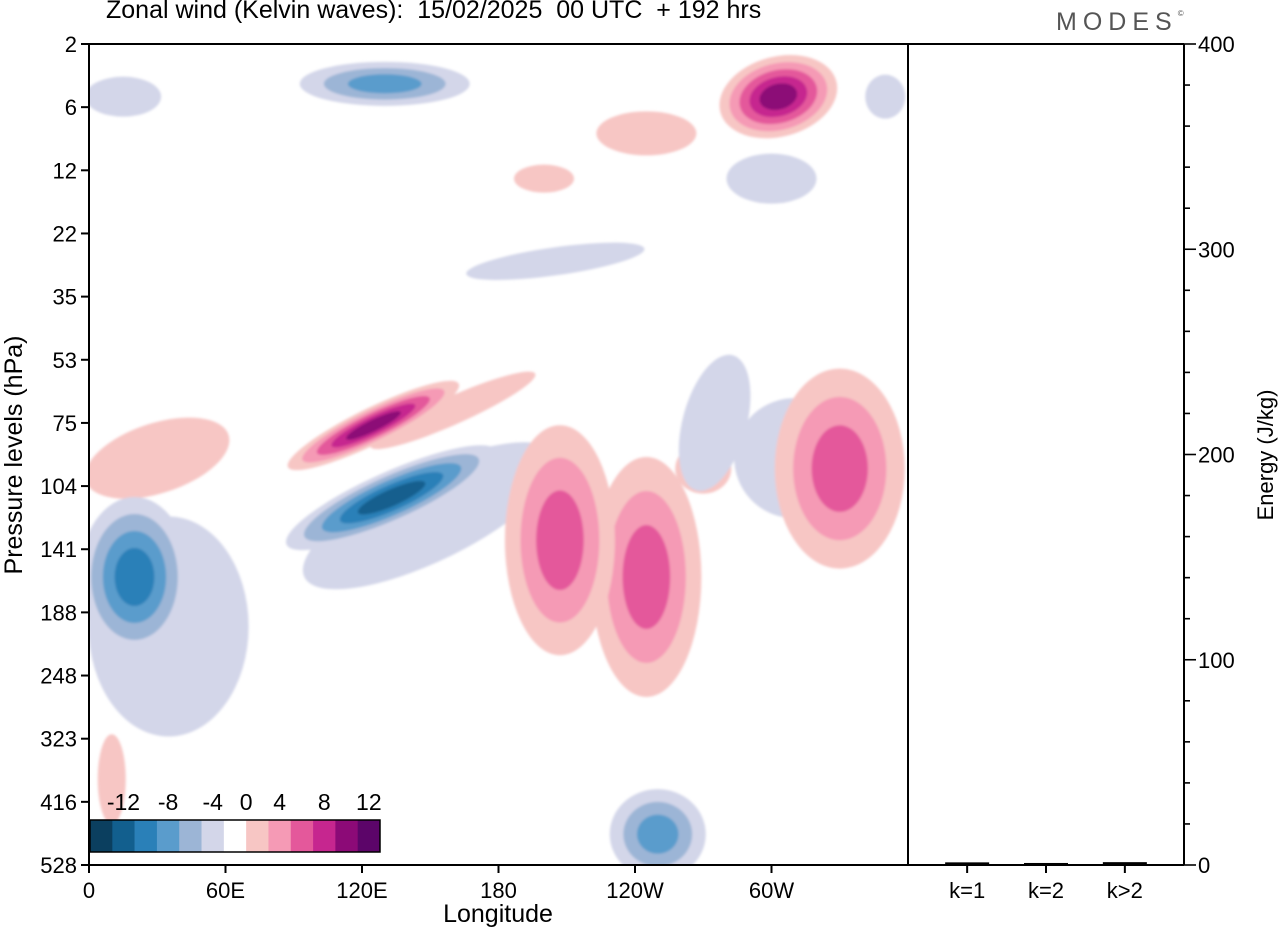  I want to click on colorbar-label: 12, so click(369, 802).